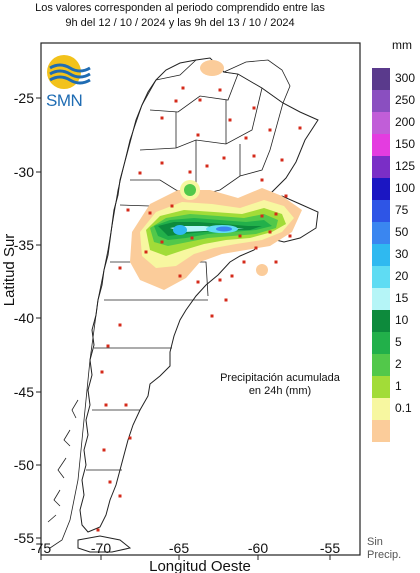  What do you see at coordinates (405, 166) in the screenshot?
I see `legend-label: 125` at bounding box center [405, 166].